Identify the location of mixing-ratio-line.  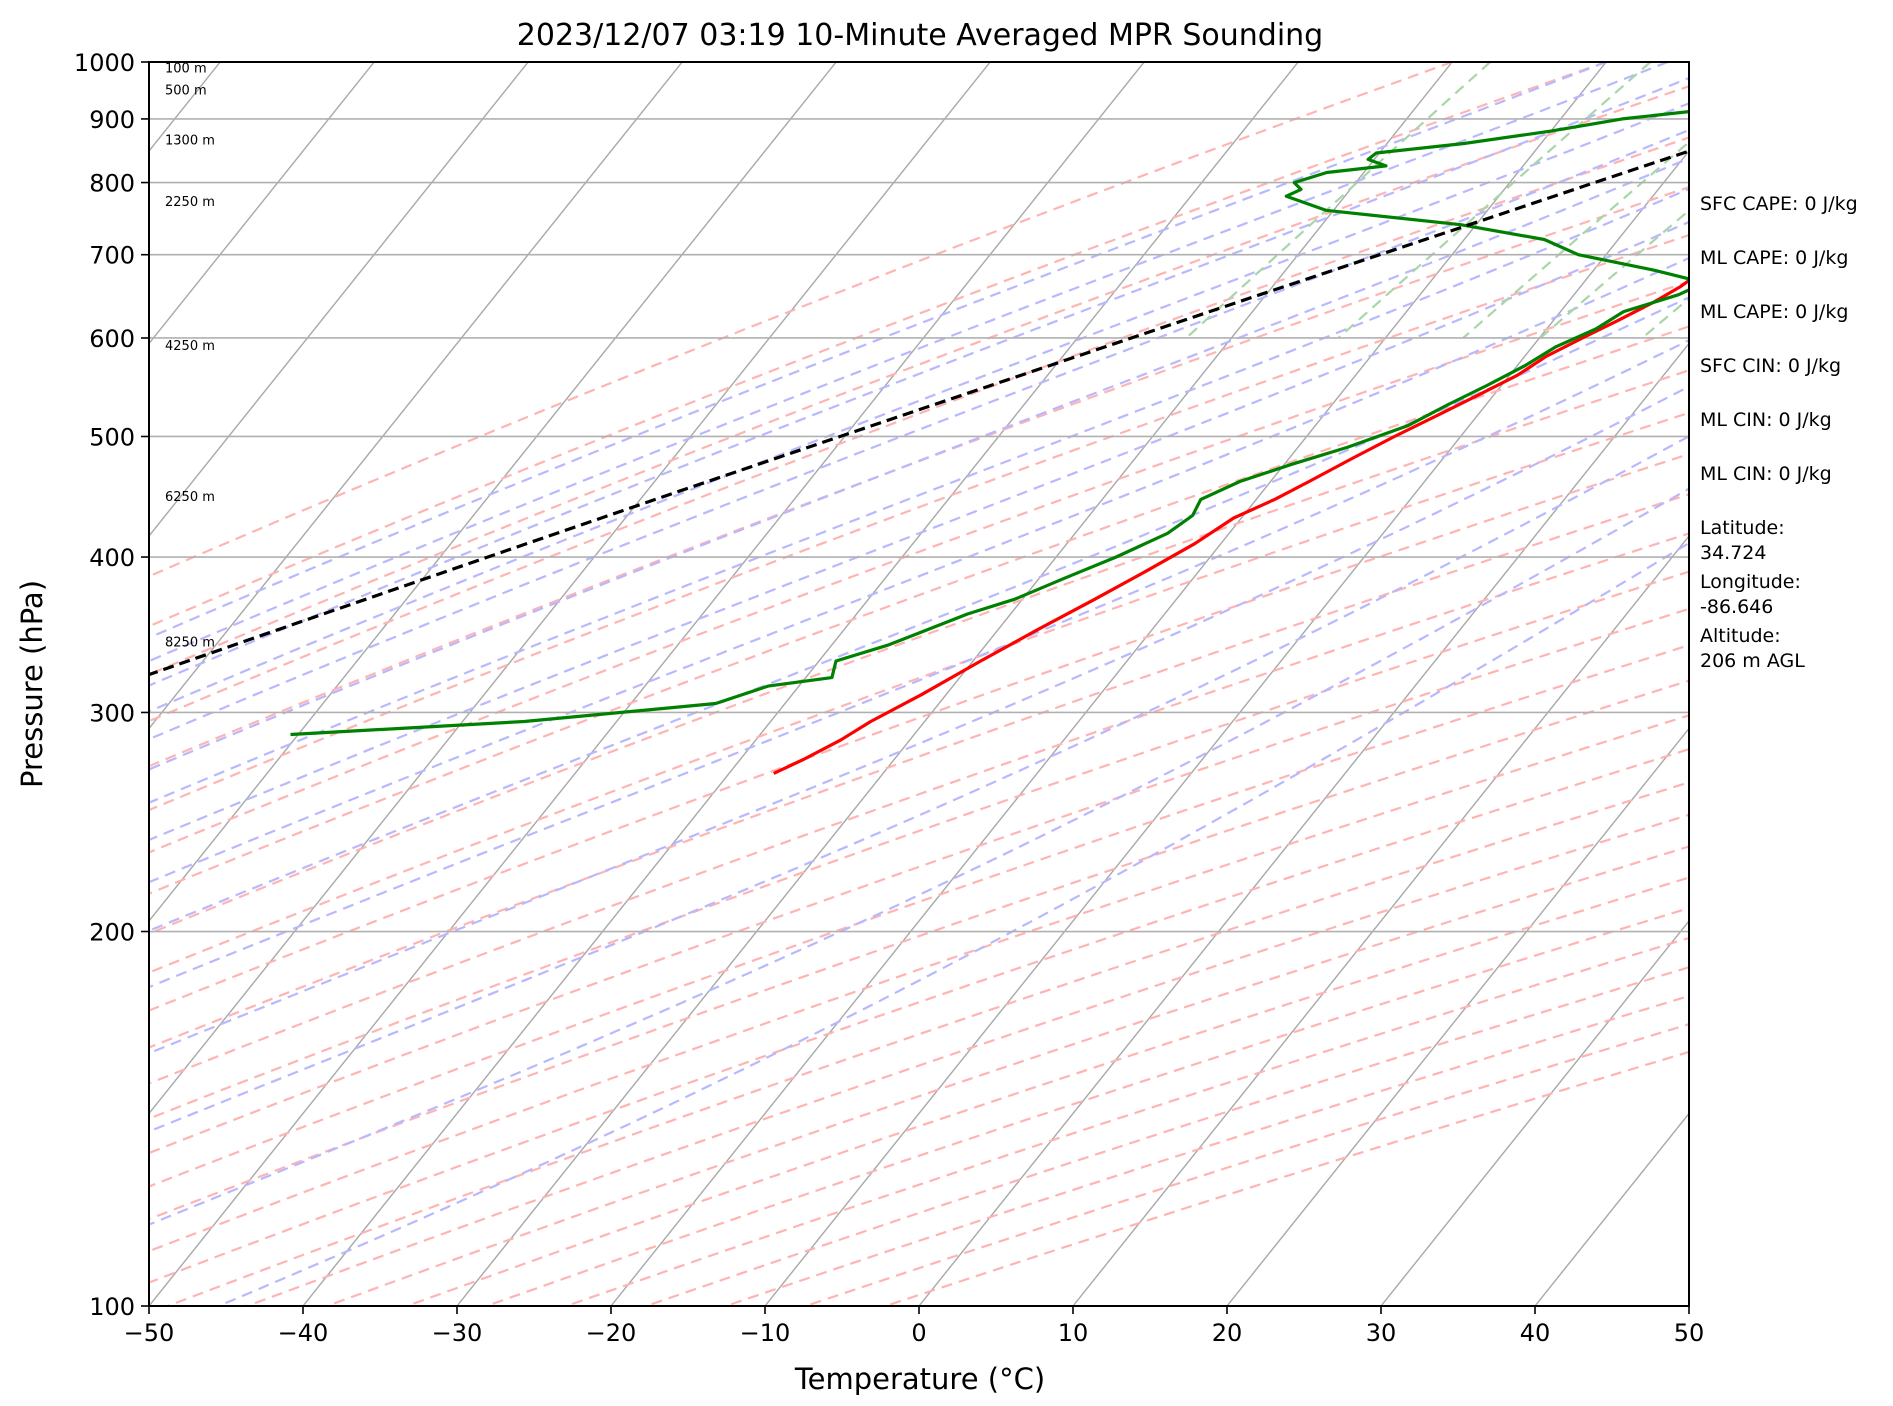
(1338, 200).